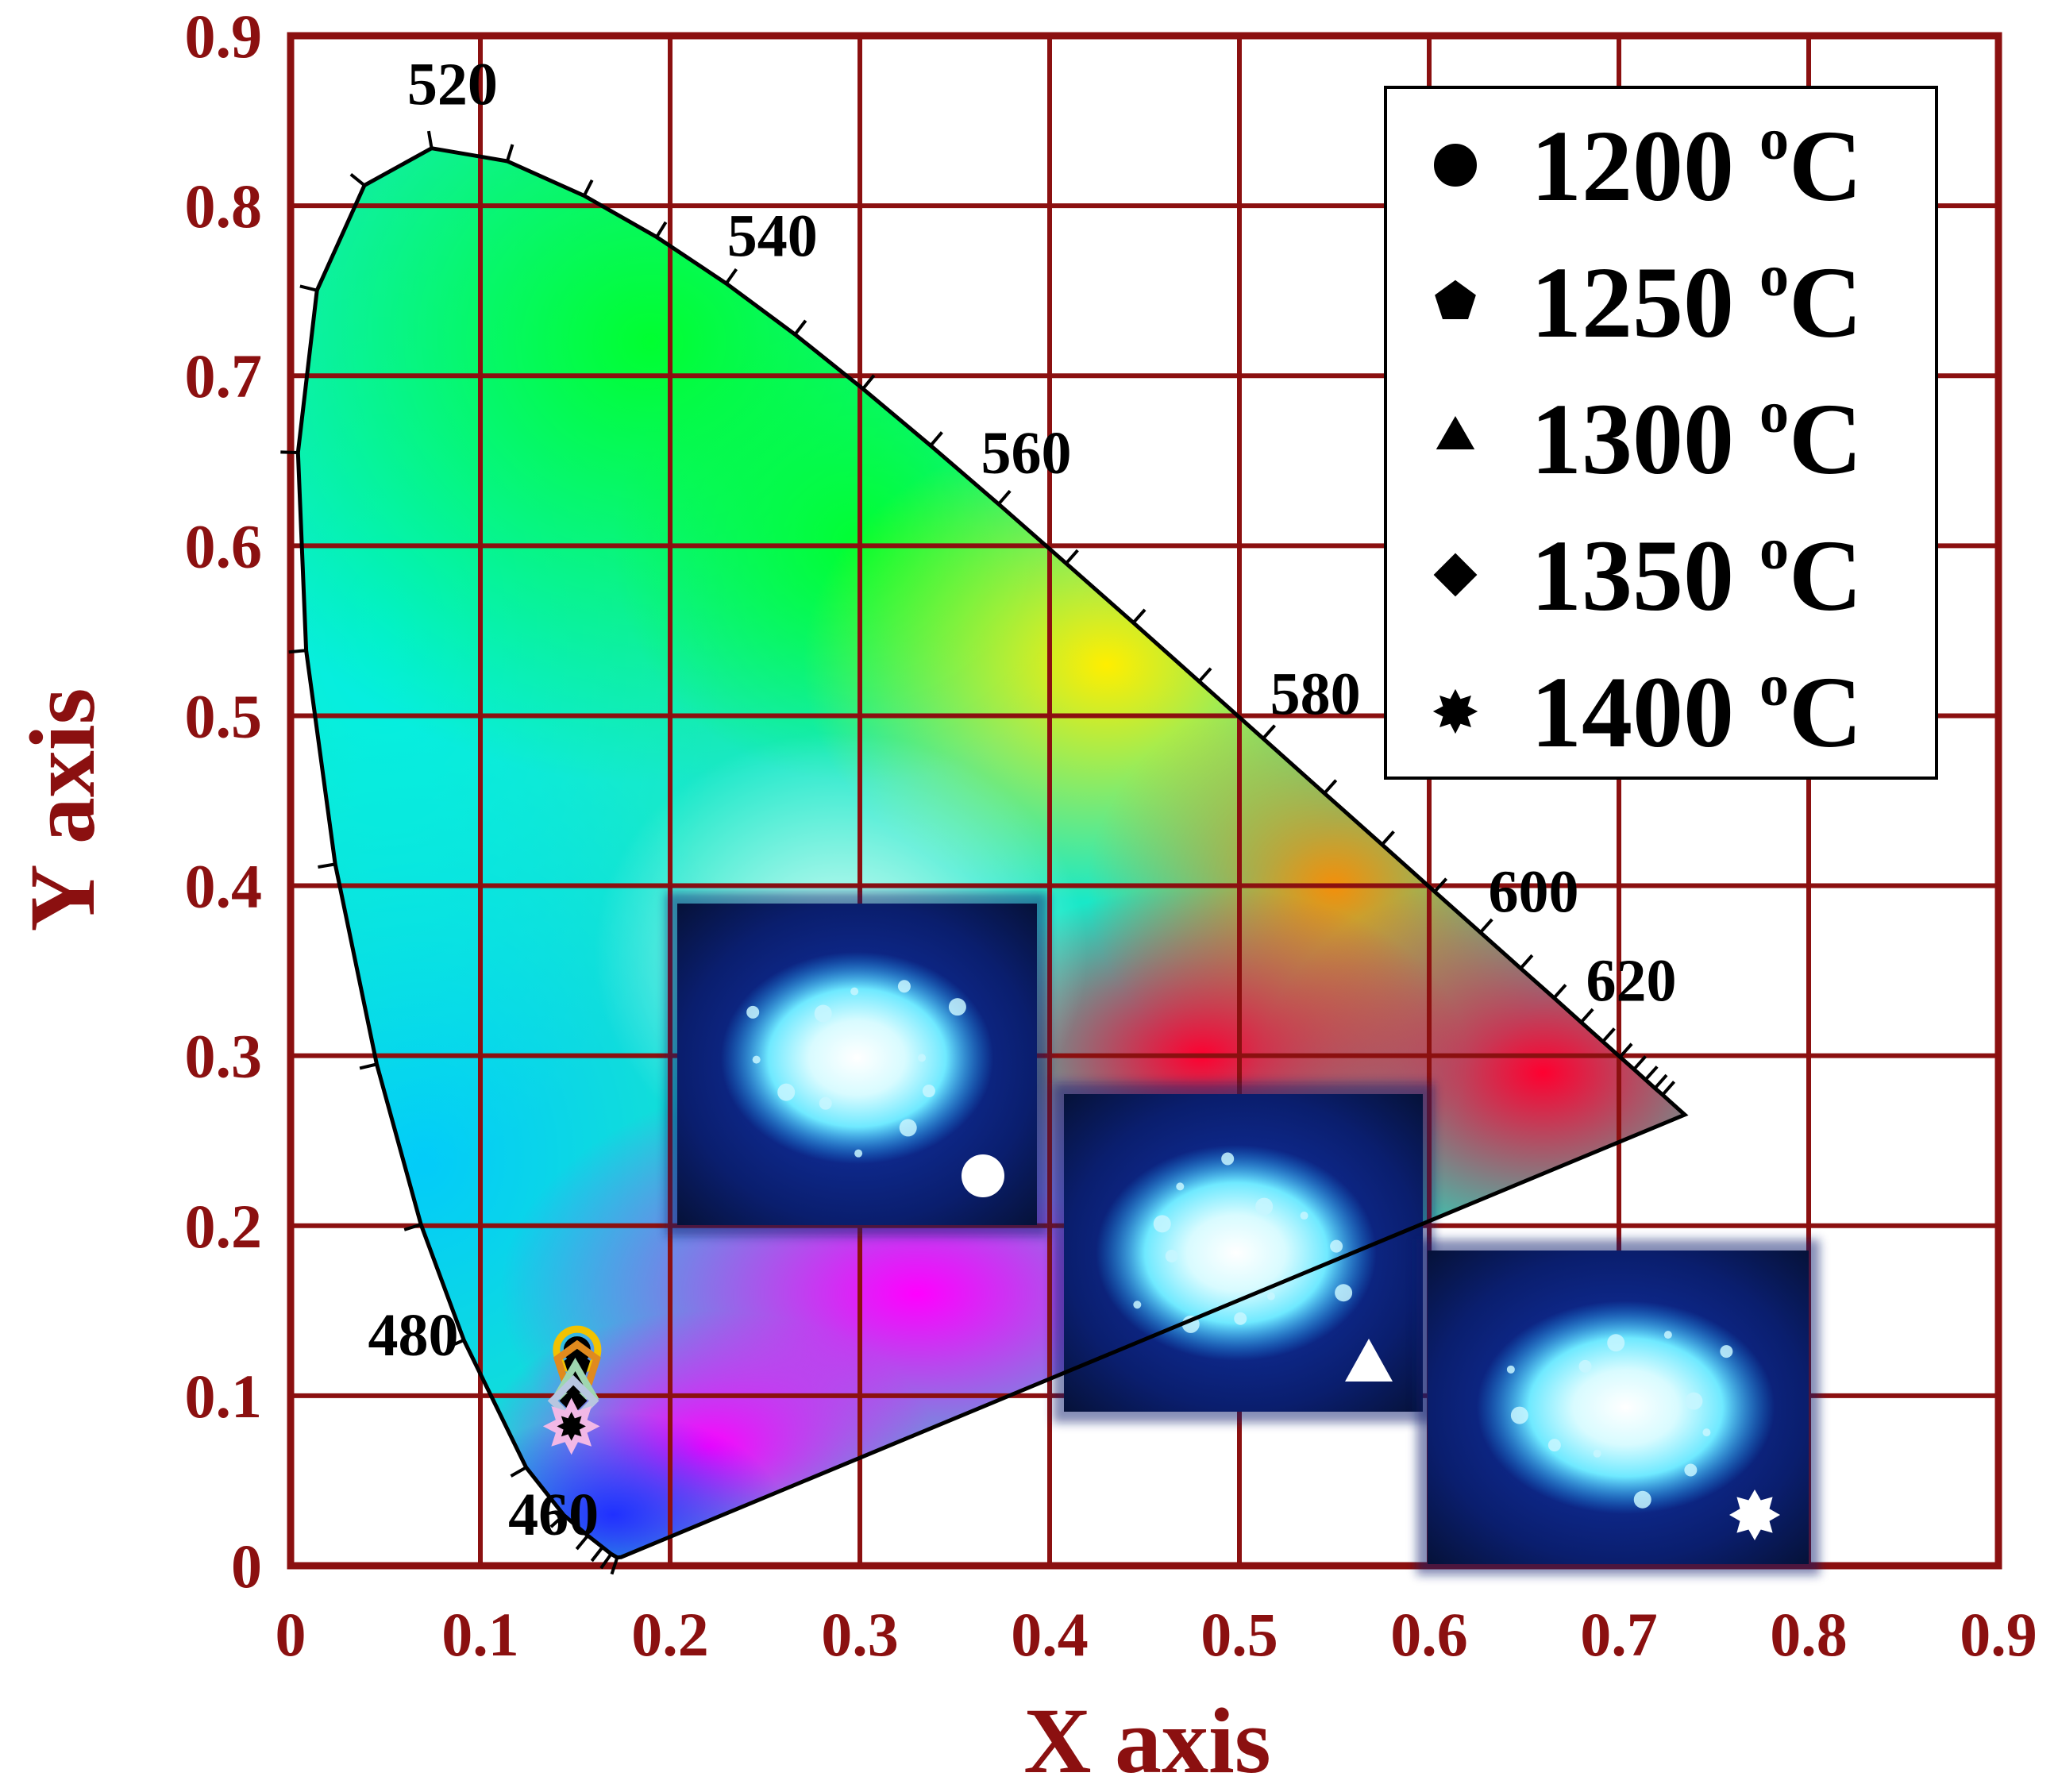  Describe the element at coordinates (1239, 1634) in the screenshot. I see `x-tick-label-5: 0.5` at that location.